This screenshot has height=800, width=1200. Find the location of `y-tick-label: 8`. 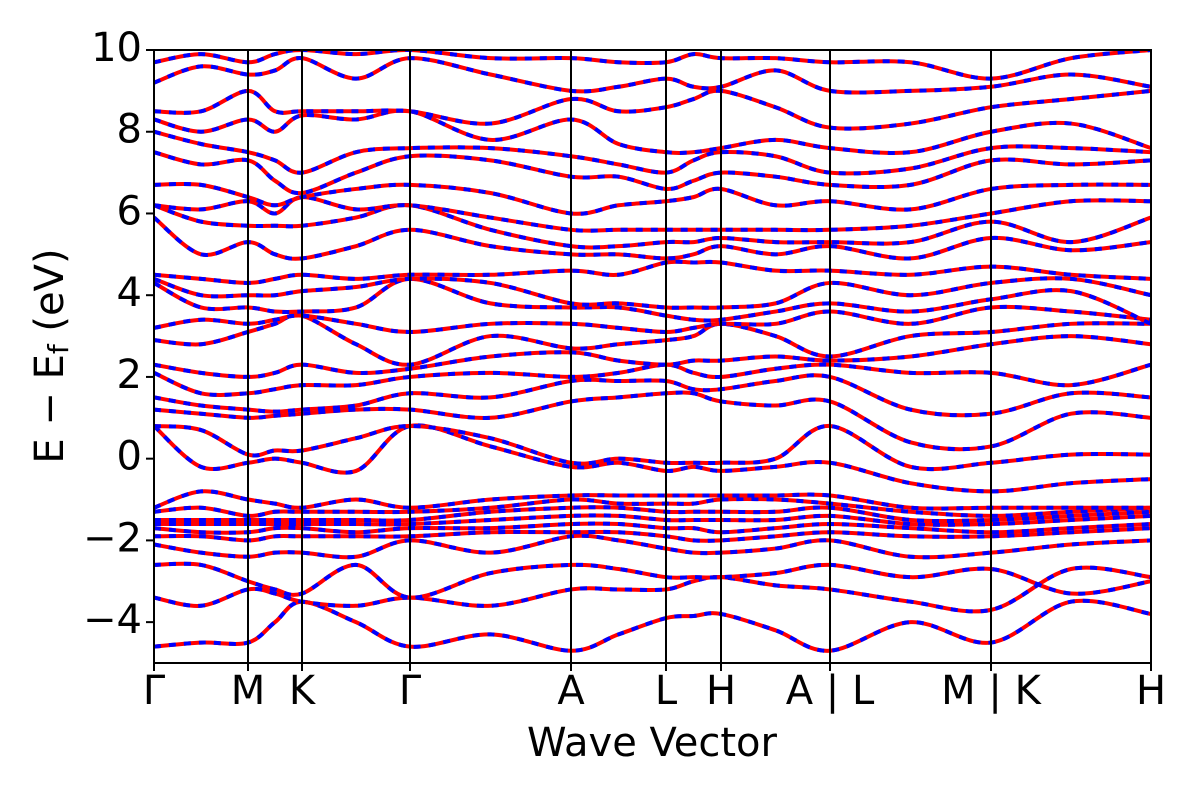

y-tick-label: 8 is located at coordinates (129, 130).